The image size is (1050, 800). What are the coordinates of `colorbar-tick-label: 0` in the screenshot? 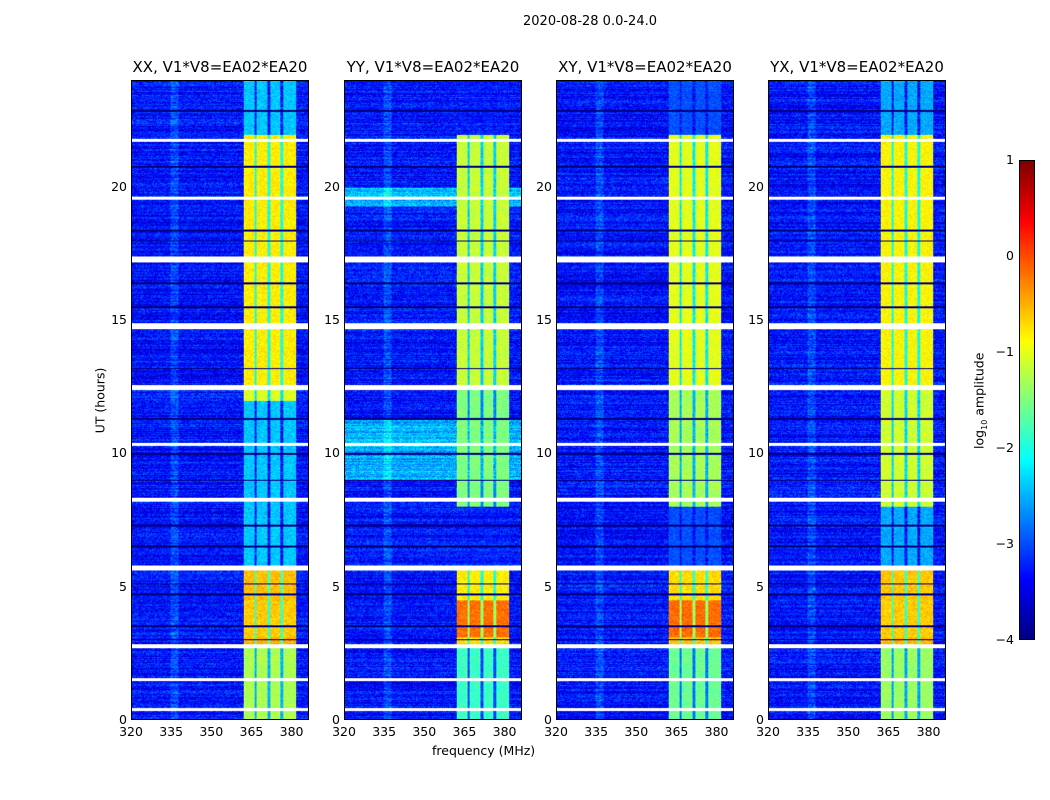 It's located at (1010, 255).